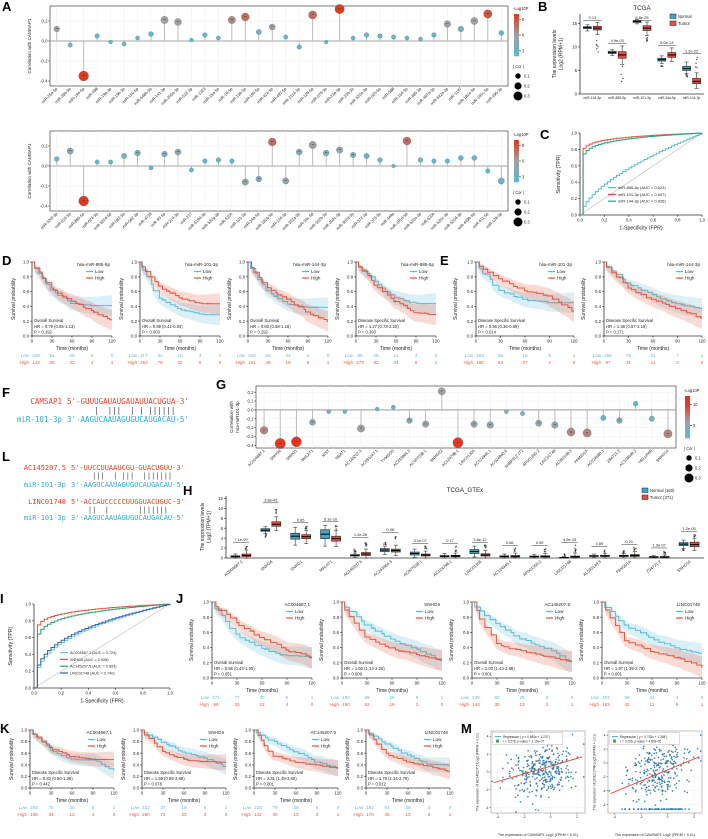 This screenshot has height=839, width=708. What do you see at coordinates (614, 456) in the screenshot?
I see `svg-text: Z94721.2` at bounding box center [614, 456].